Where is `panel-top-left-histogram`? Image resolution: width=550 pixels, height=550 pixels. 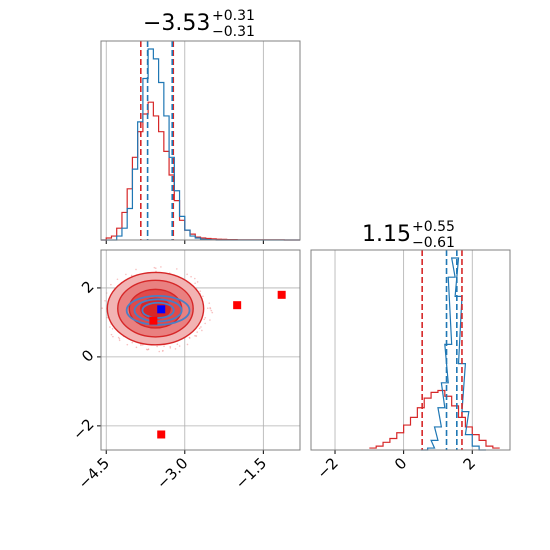 panel-top-left-histogram is located at coordinates (200, 142).